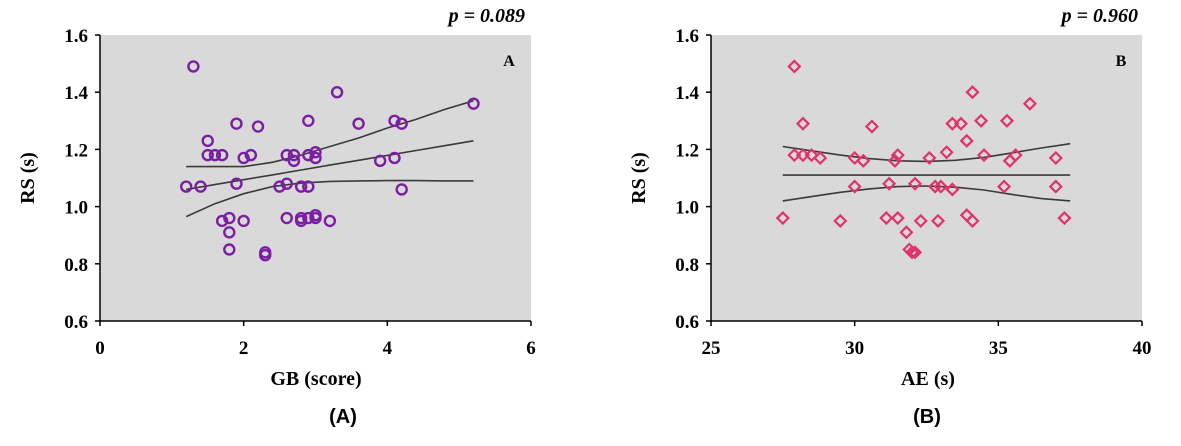 The width and height of the screenshot is (1181, 446). I want to click on x-tick-label: 0, so click(100, 348).